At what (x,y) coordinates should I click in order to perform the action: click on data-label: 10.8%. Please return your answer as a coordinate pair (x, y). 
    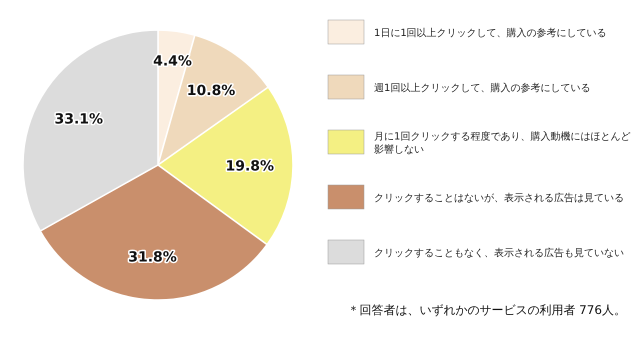
    Looking at the image, I should click on (211, 91).